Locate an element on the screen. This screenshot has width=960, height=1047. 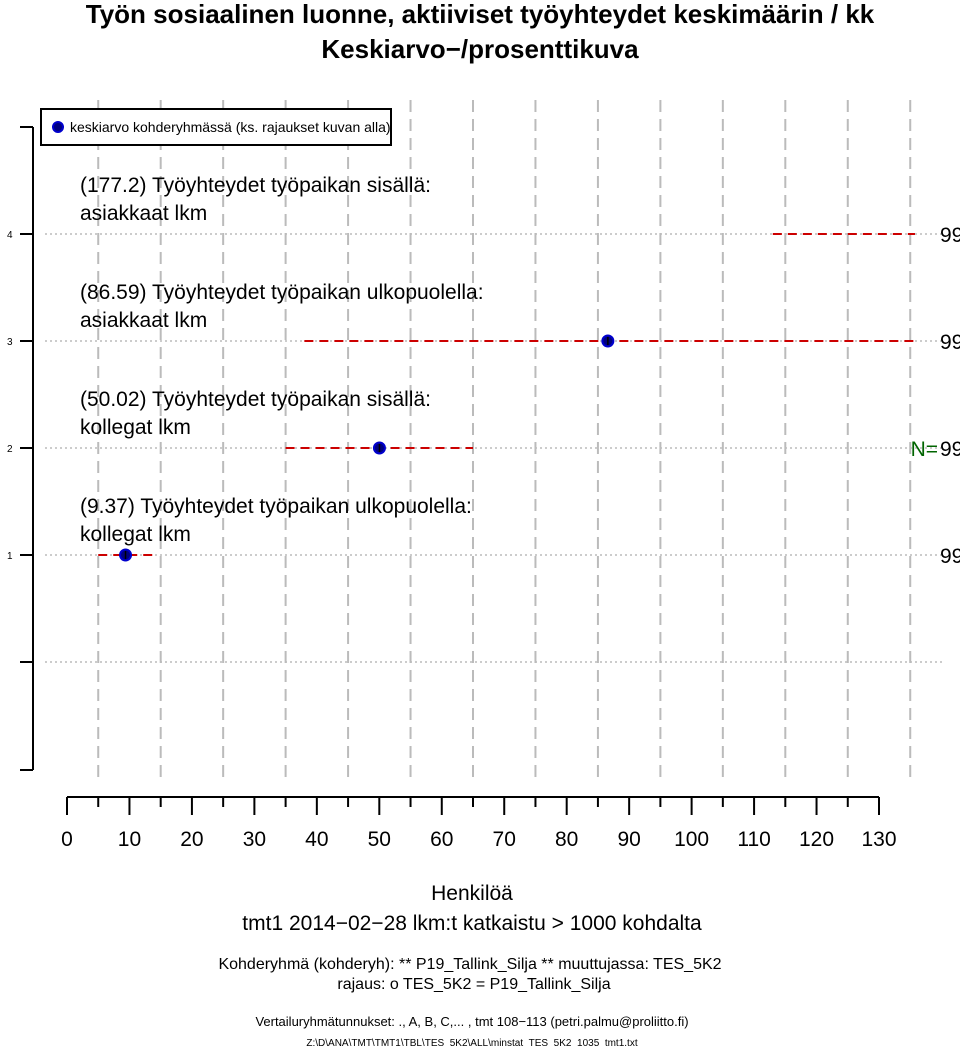
x-tick-label: 10 is located at coordinates (129, 839).